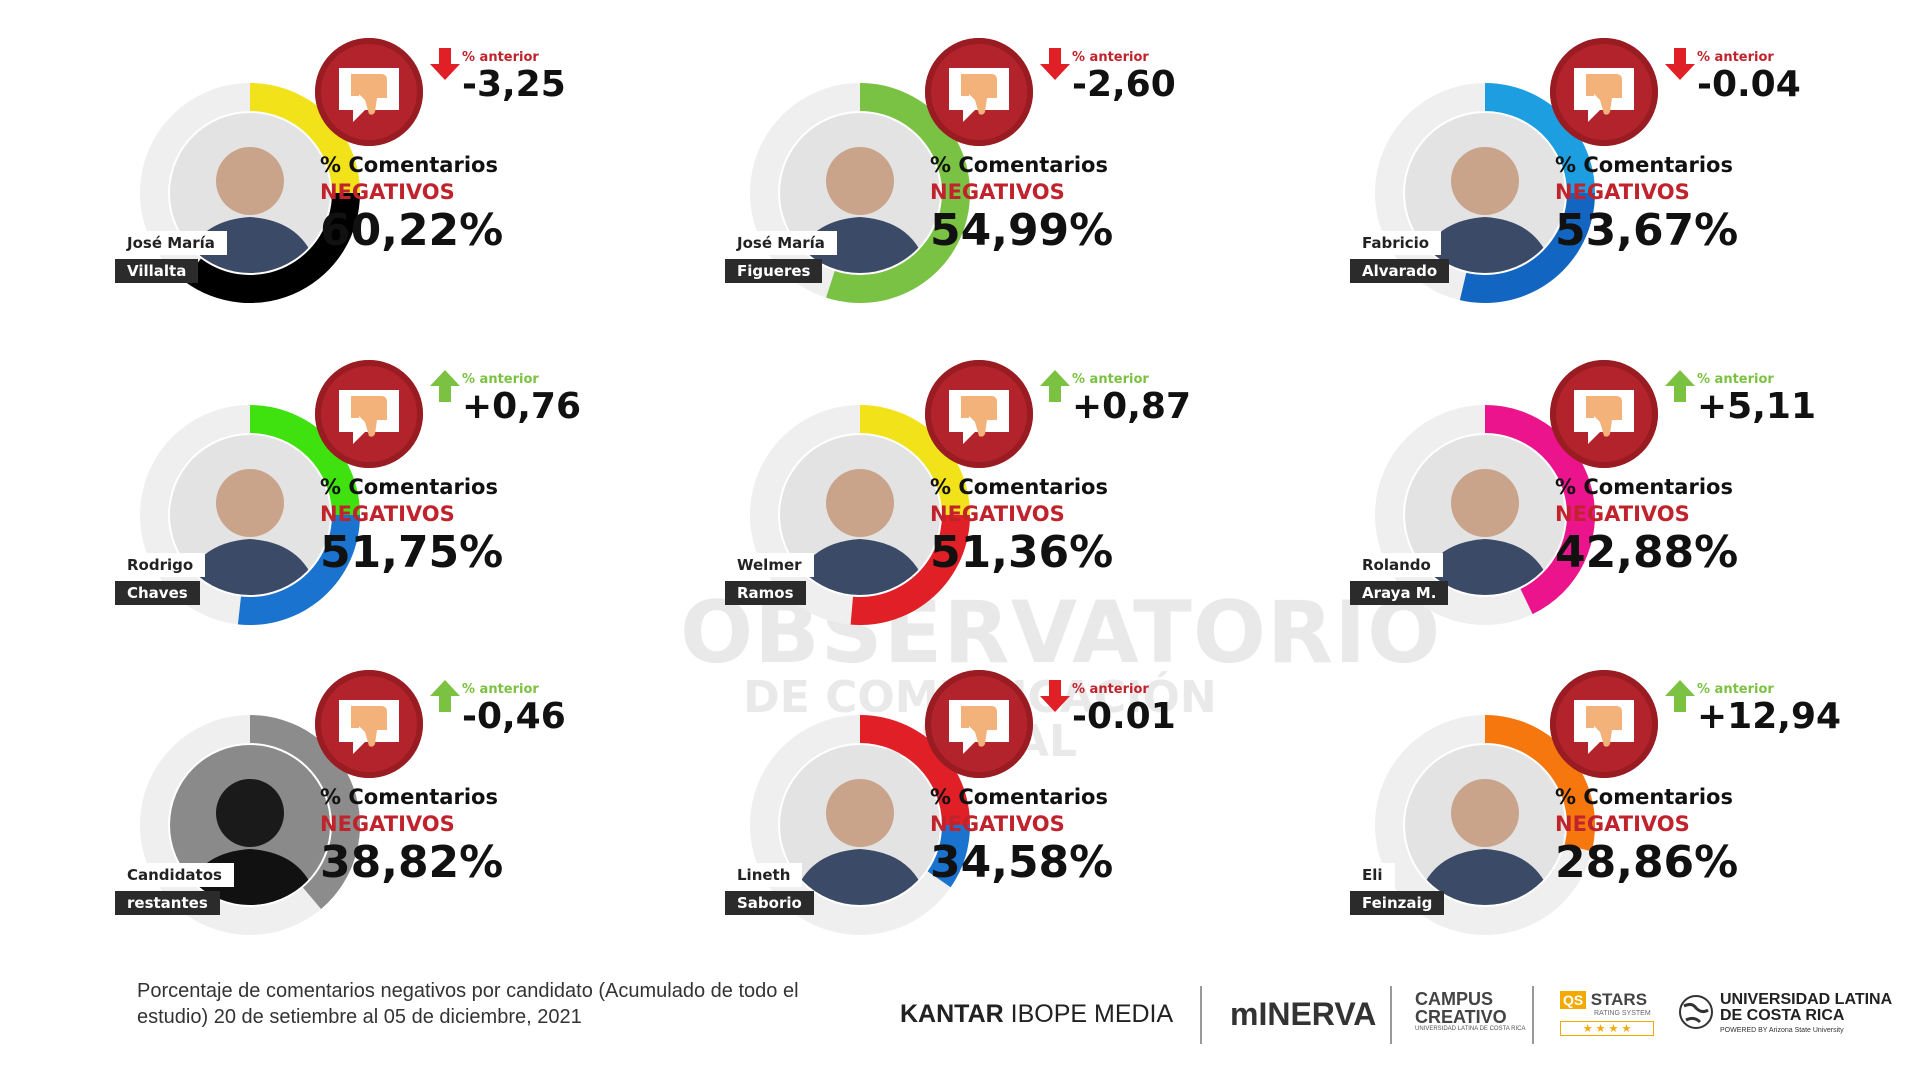 The height and width of the screenshot is (1080, 1920). What do you see at coordinates (1647, 862) in the screenshot?
I see `percent-value: 28,86%` at bounding box center [1647, 862].